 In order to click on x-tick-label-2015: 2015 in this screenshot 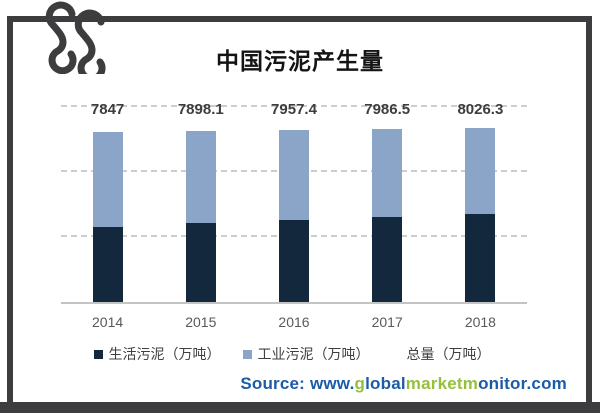, I will do `click(201, 322)`.